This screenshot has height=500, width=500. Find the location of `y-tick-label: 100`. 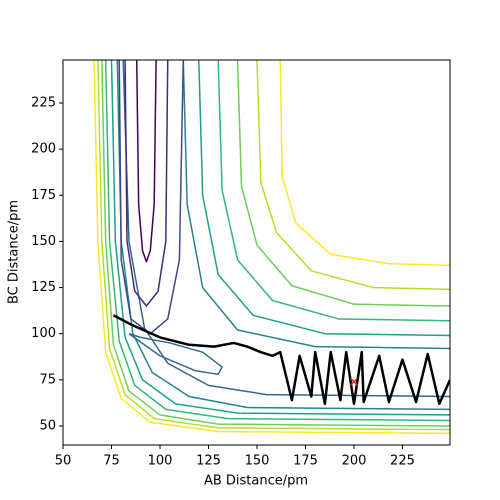

y-tick-label: 100 is located at coordinates (43, 333).